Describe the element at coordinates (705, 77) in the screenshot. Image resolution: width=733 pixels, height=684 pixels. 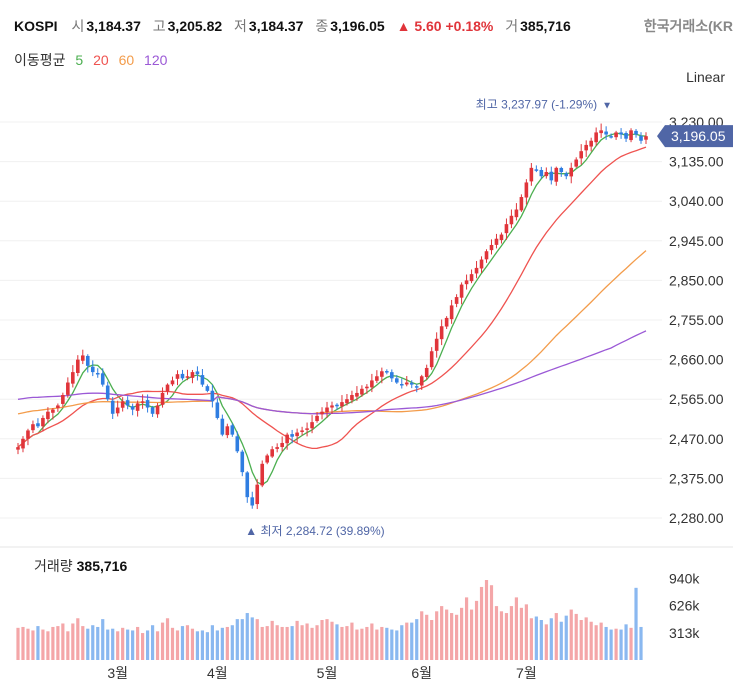
I see `scale-mode-toggle: Linear` at that location.